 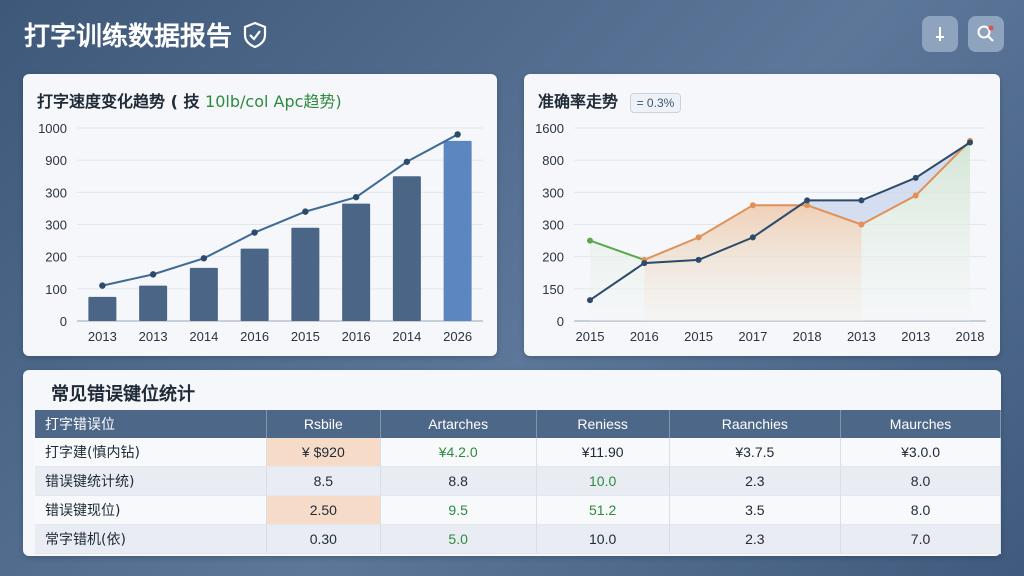 What do you see at coordinates (457, 336) in the screenshot?
I see `x-tick-label: 2026` at bounding box center [457, 336].